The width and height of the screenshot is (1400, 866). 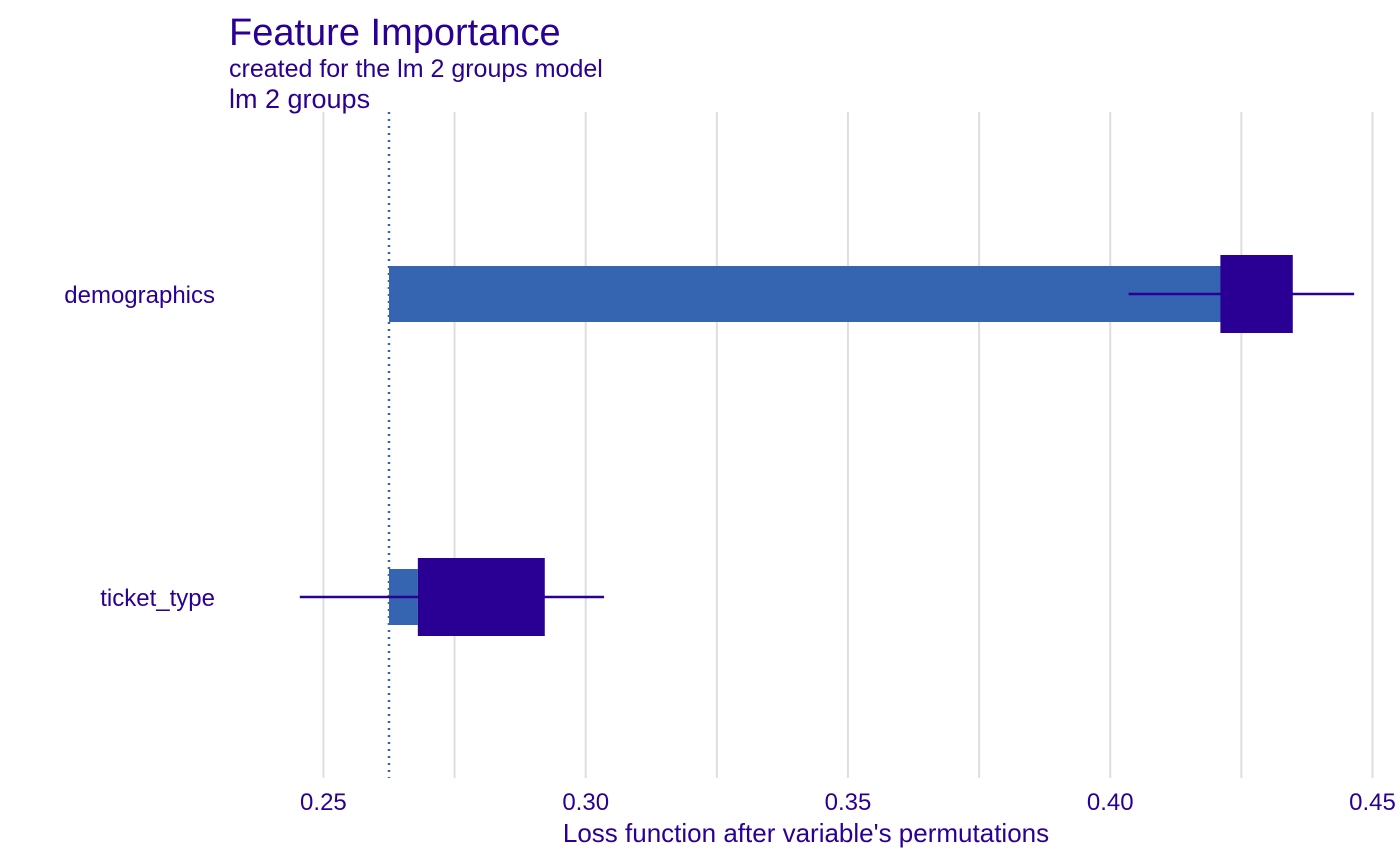 I want to click on facet-label: lm 2 groups, so click(x=300, y=99).